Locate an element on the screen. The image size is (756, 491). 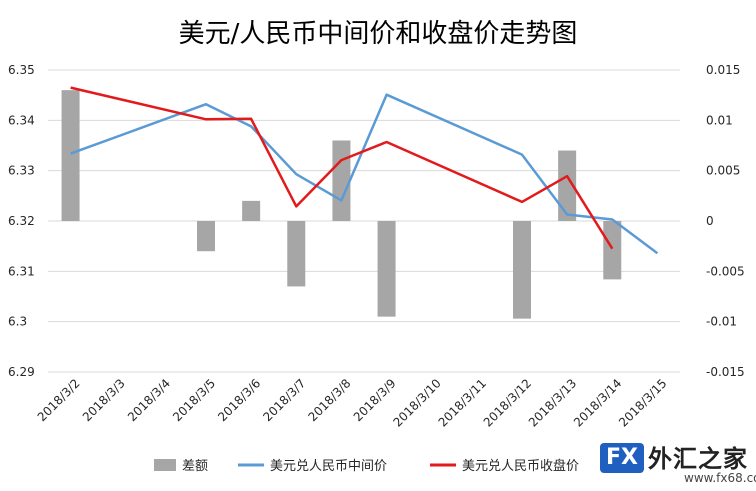
x-tick-label: 2018/3/5 is located at coordinates (194, 400).